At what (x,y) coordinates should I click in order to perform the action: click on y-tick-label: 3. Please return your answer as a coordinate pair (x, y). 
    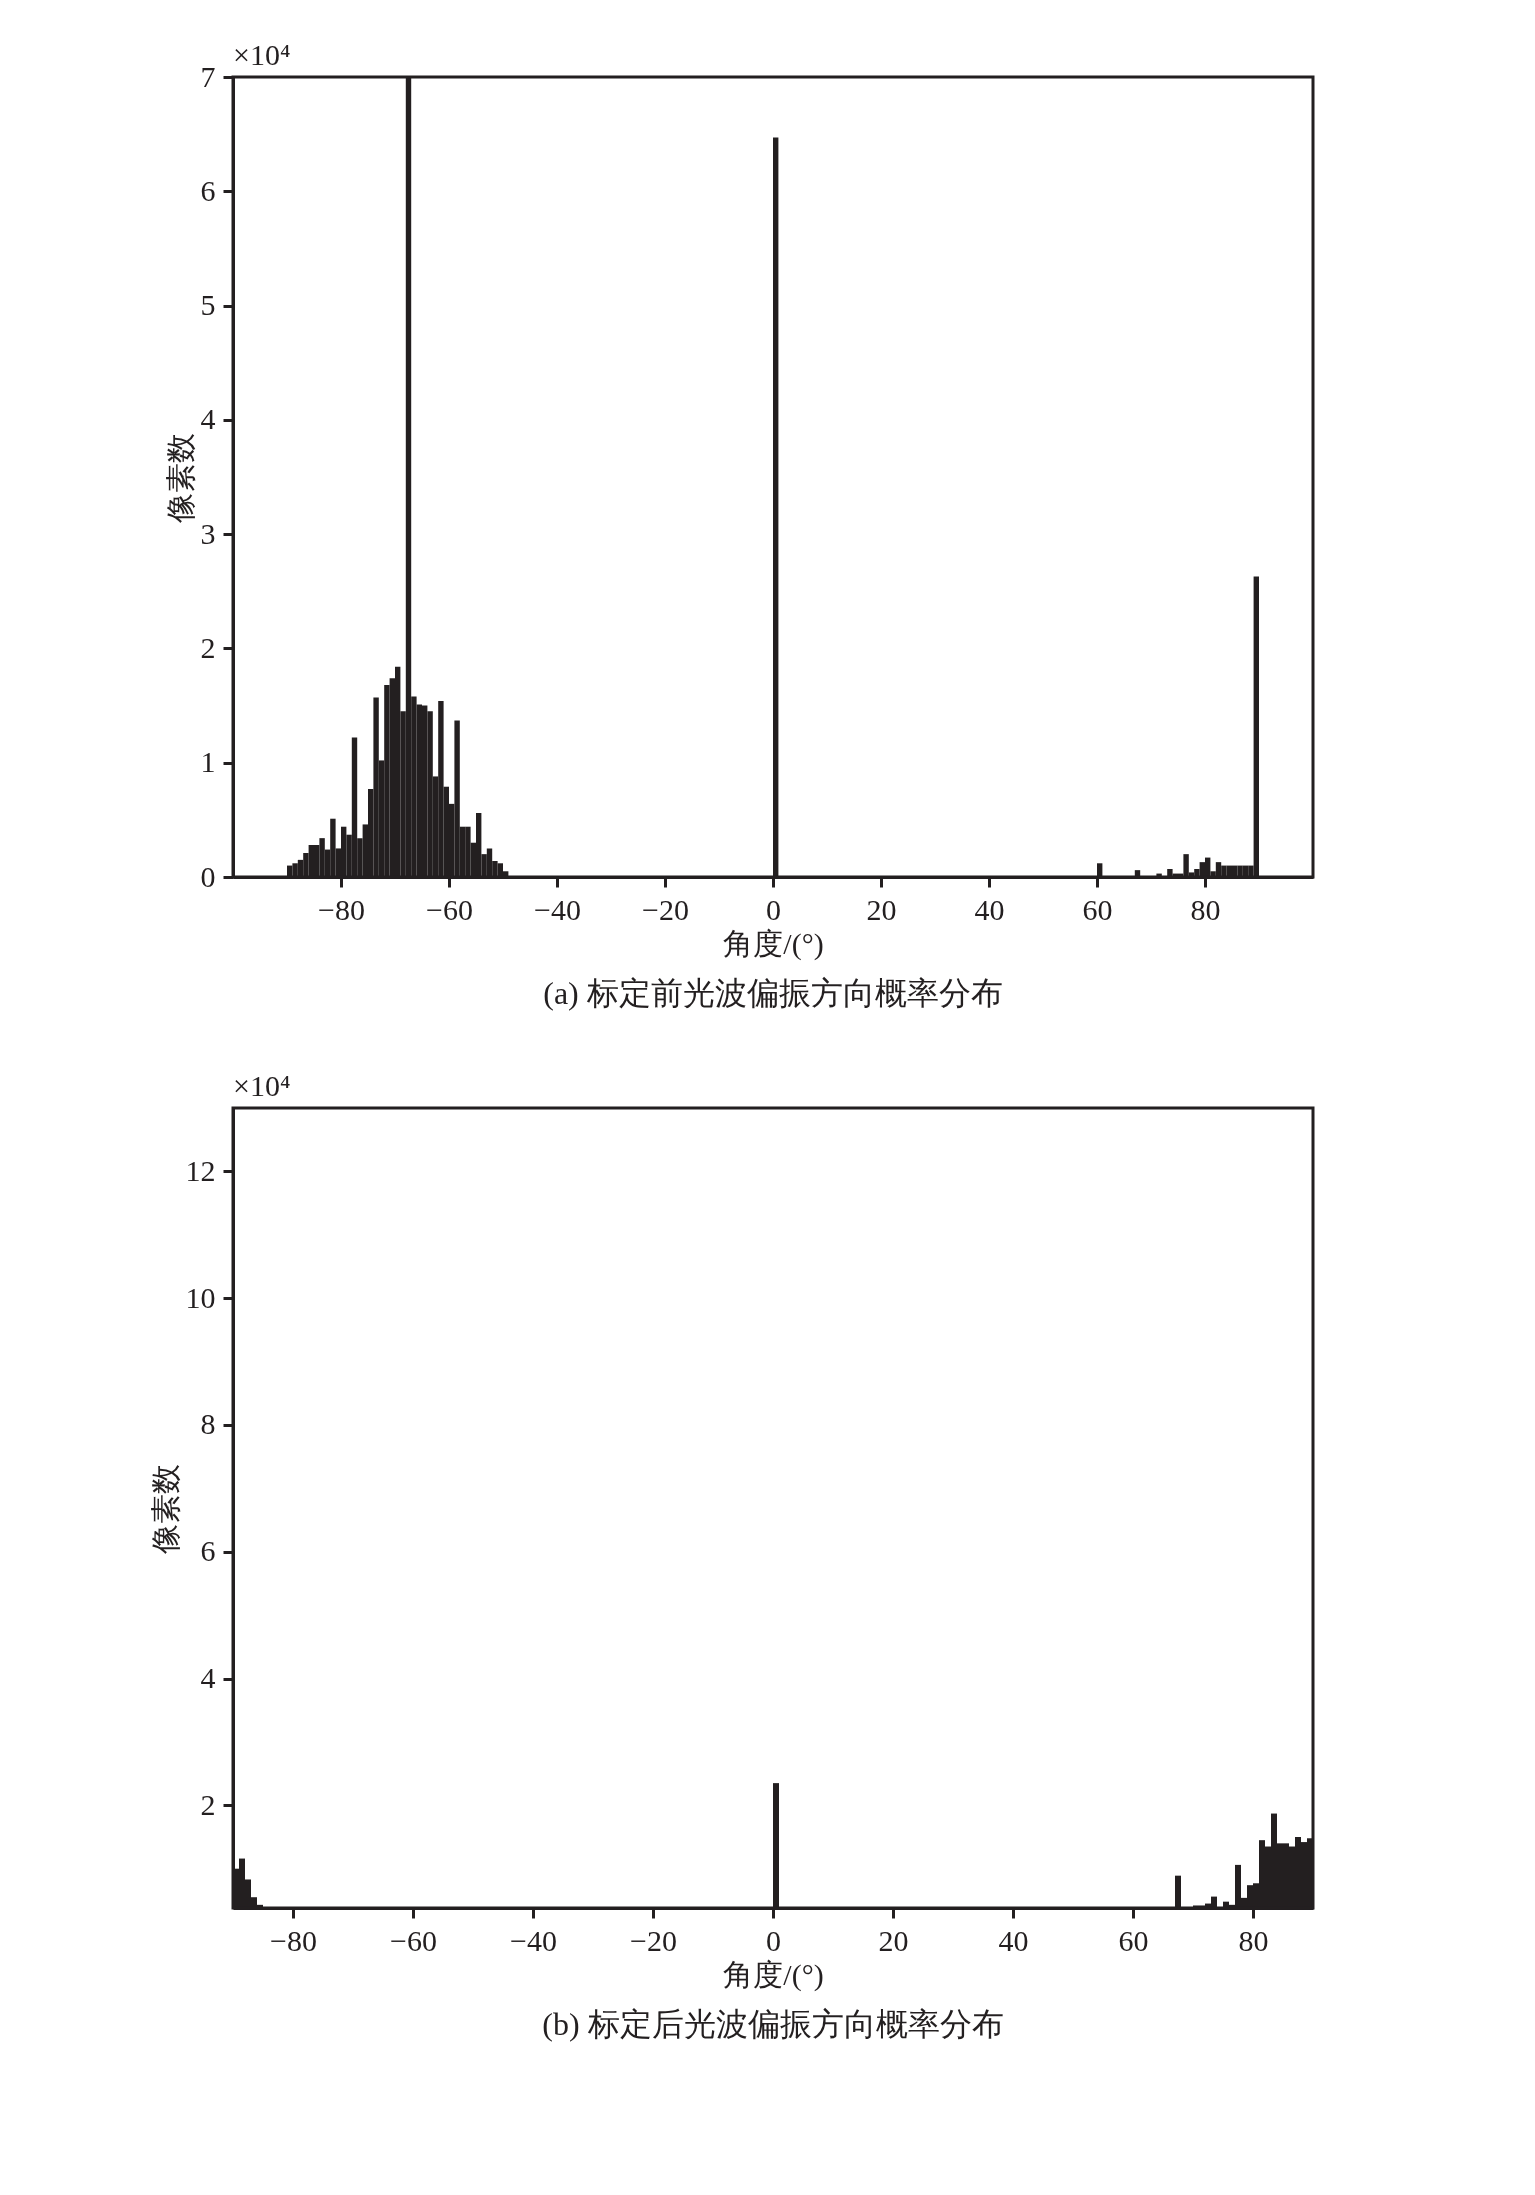
    Looking at the image, I should click on (208, 533).